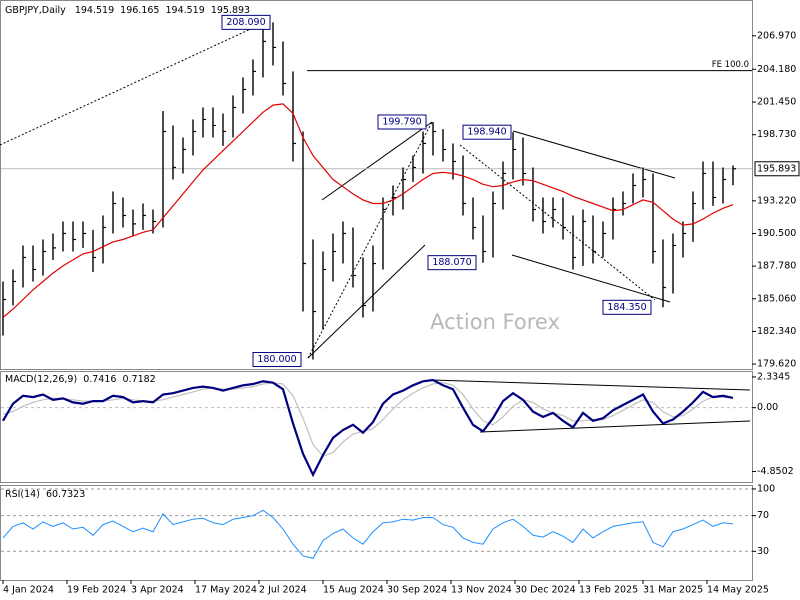 This screenshot has height=600, width=800. Describe the element at coordinates (481, 590) in the screenshot. I see `x-tick-label: 13 Nov 2024` at that location.